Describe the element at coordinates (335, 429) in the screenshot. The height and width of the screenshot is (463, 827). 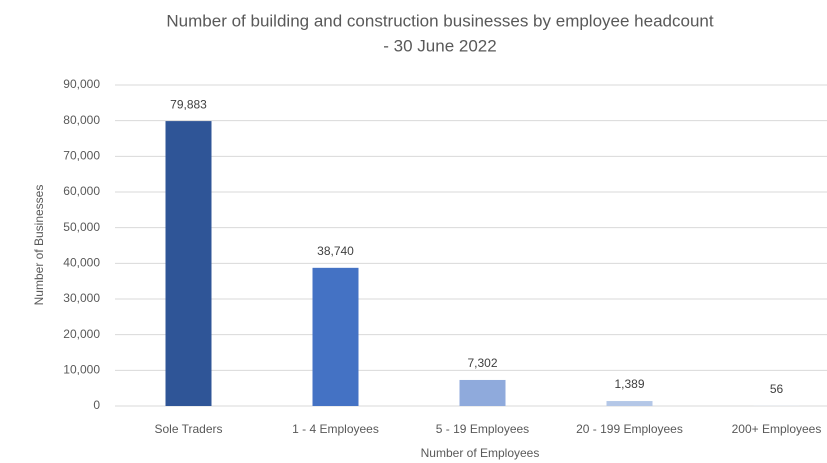
I see `x-tick-label: 1 - 4 Employees` at that location.